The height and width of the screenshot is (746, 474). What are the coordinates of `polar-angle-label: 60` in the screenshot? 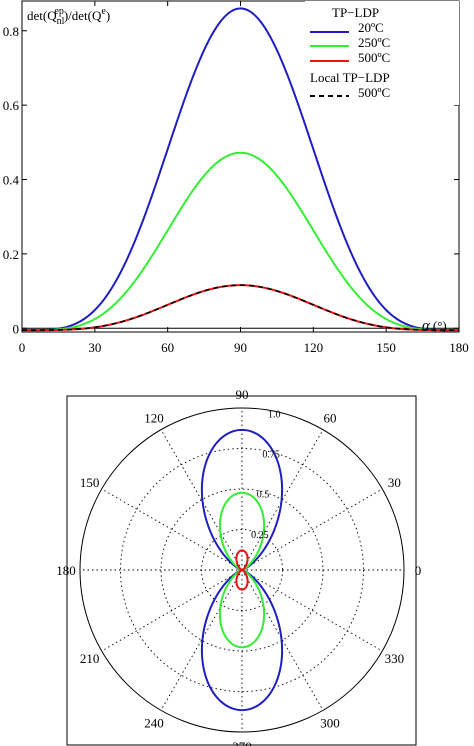 It's located at (330, 418).